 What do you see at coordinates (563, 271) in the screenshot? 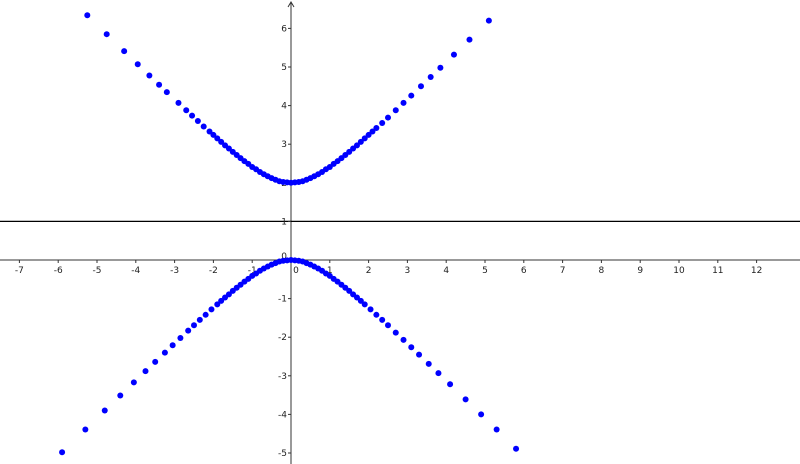
I see `x-tick-label: 7` at bounding box center [563, 271].